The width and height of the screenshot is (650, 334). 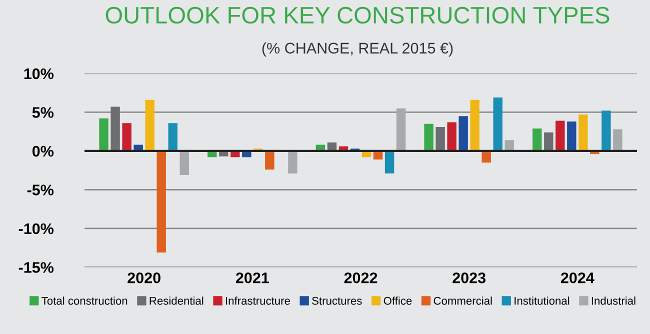 What do you see at coordinates (337, 300) in the screenshot?
I see `legend-label: Structures` at bounding box center [337, 300].